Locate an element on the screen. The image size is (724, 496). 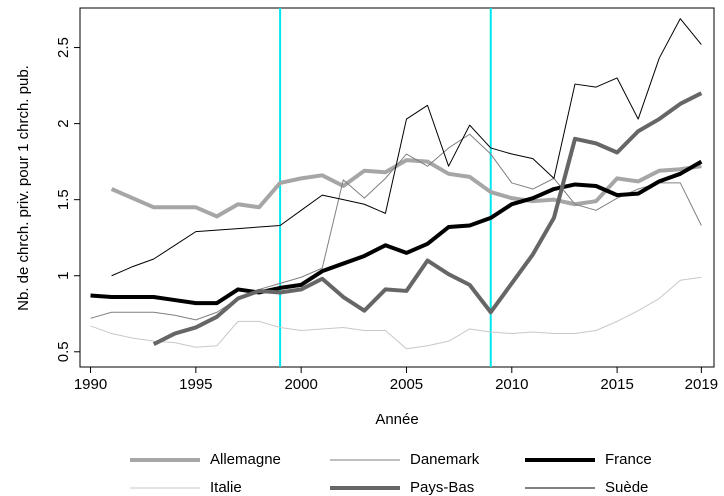
y-tick-label: 2.5 is located at coordinates (63, 47).